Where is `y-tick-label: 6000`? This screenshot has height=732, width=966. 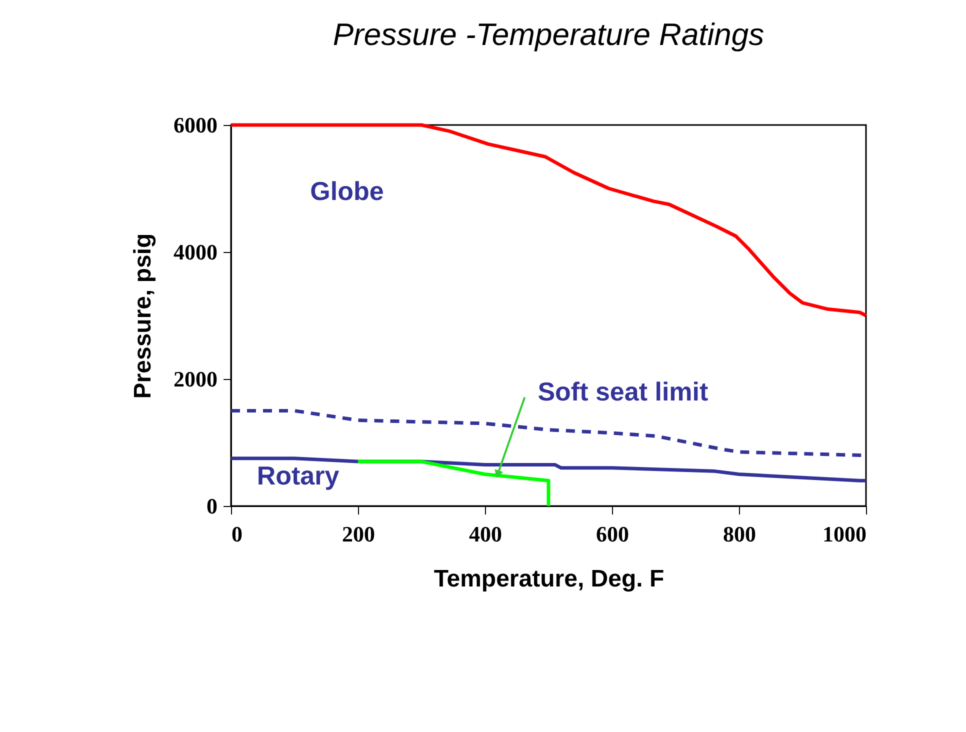
y-tick-label: 6000 is located at coordinates (196, 125).